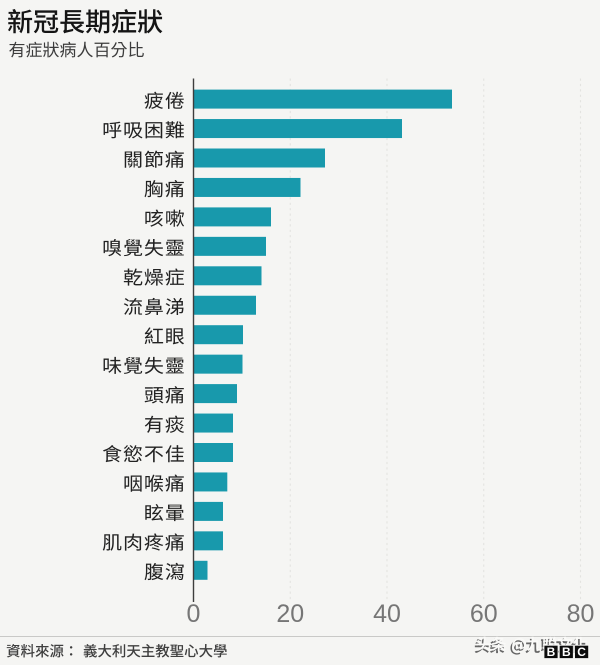  What do you see at coordinates (290, 614) in the screenshot?
I see `svg-text: 20` at bounding box center [290, 614].